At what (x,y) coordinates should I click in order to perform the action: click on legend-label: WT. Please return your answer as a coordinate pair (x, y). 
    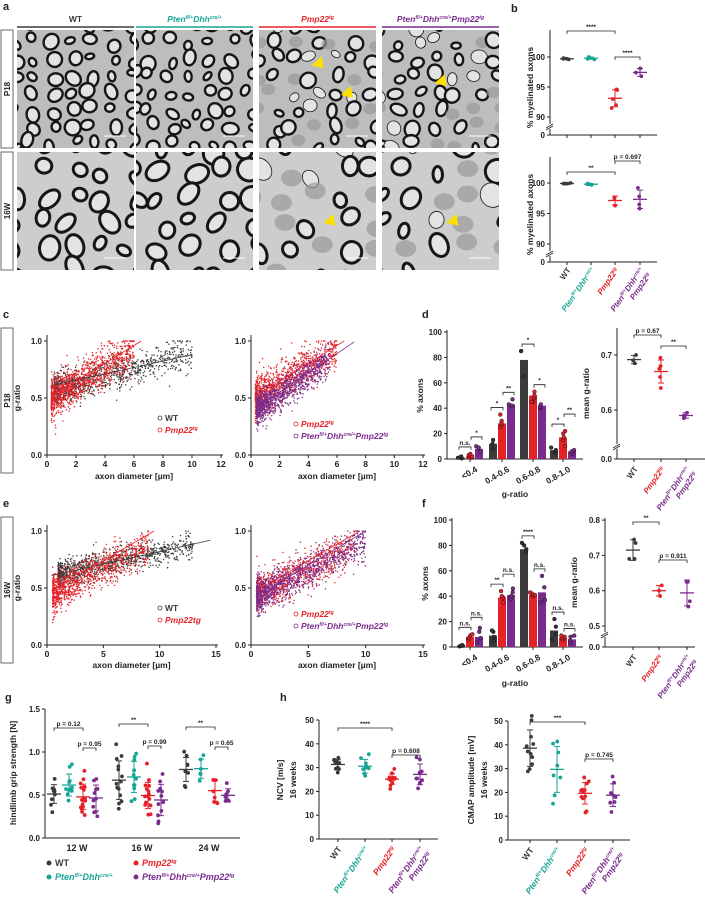
    Looking at the image, I should click on (172, 418).